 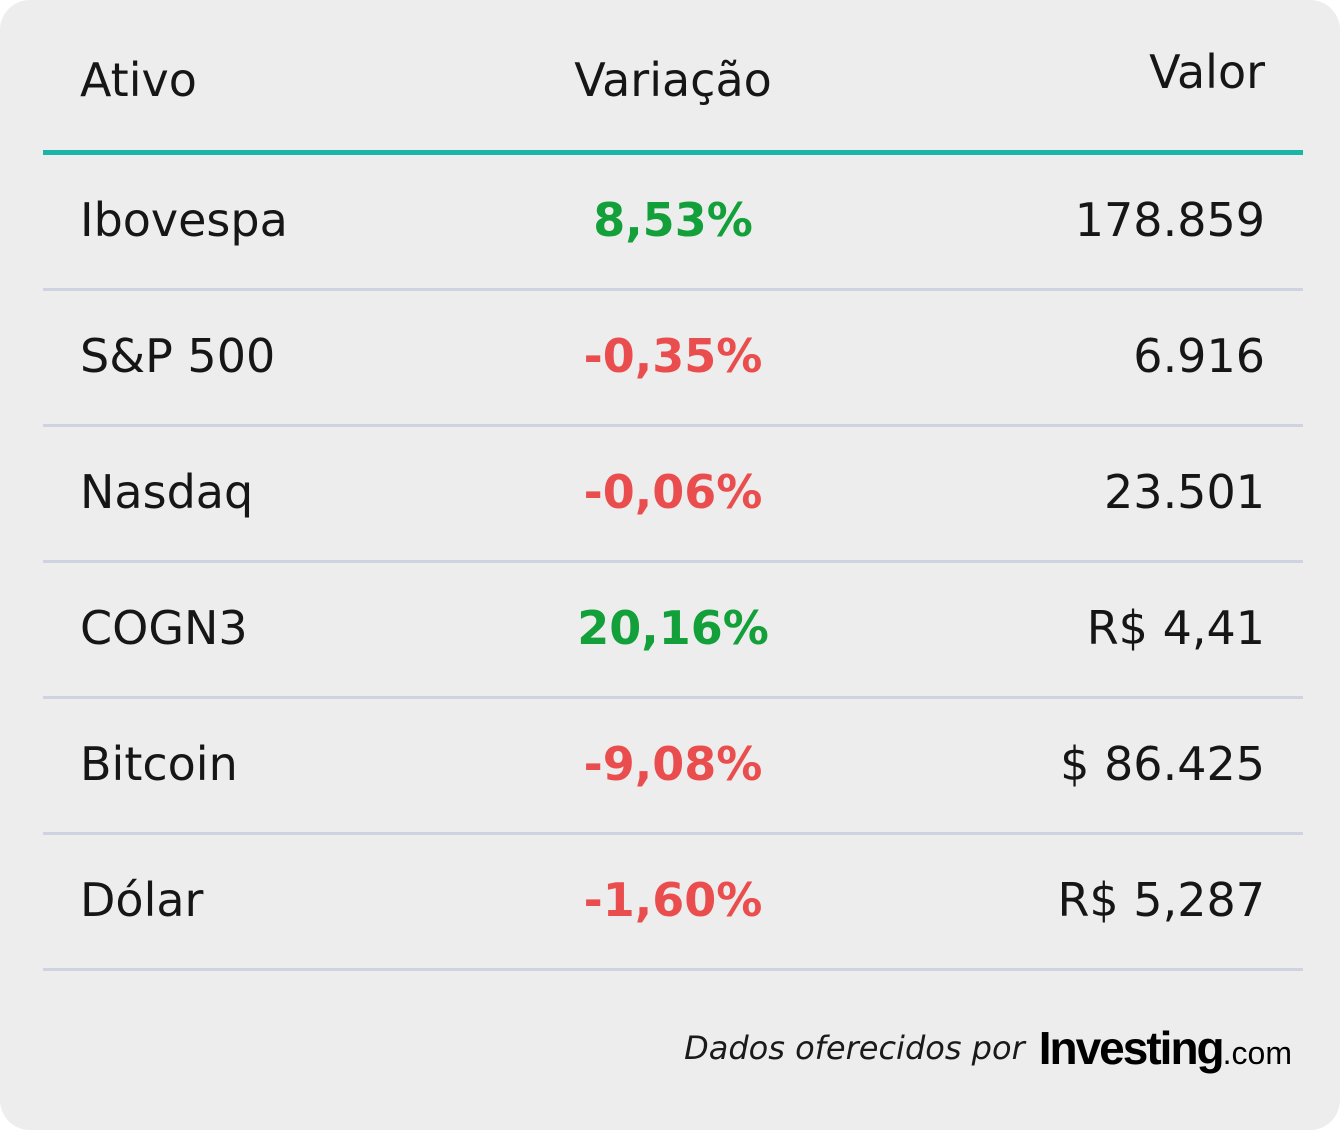 What do you see at coordinates (673, 900) in the screenshot?
I see `asset-change: -1,60%` at bounding box center [673, 900].